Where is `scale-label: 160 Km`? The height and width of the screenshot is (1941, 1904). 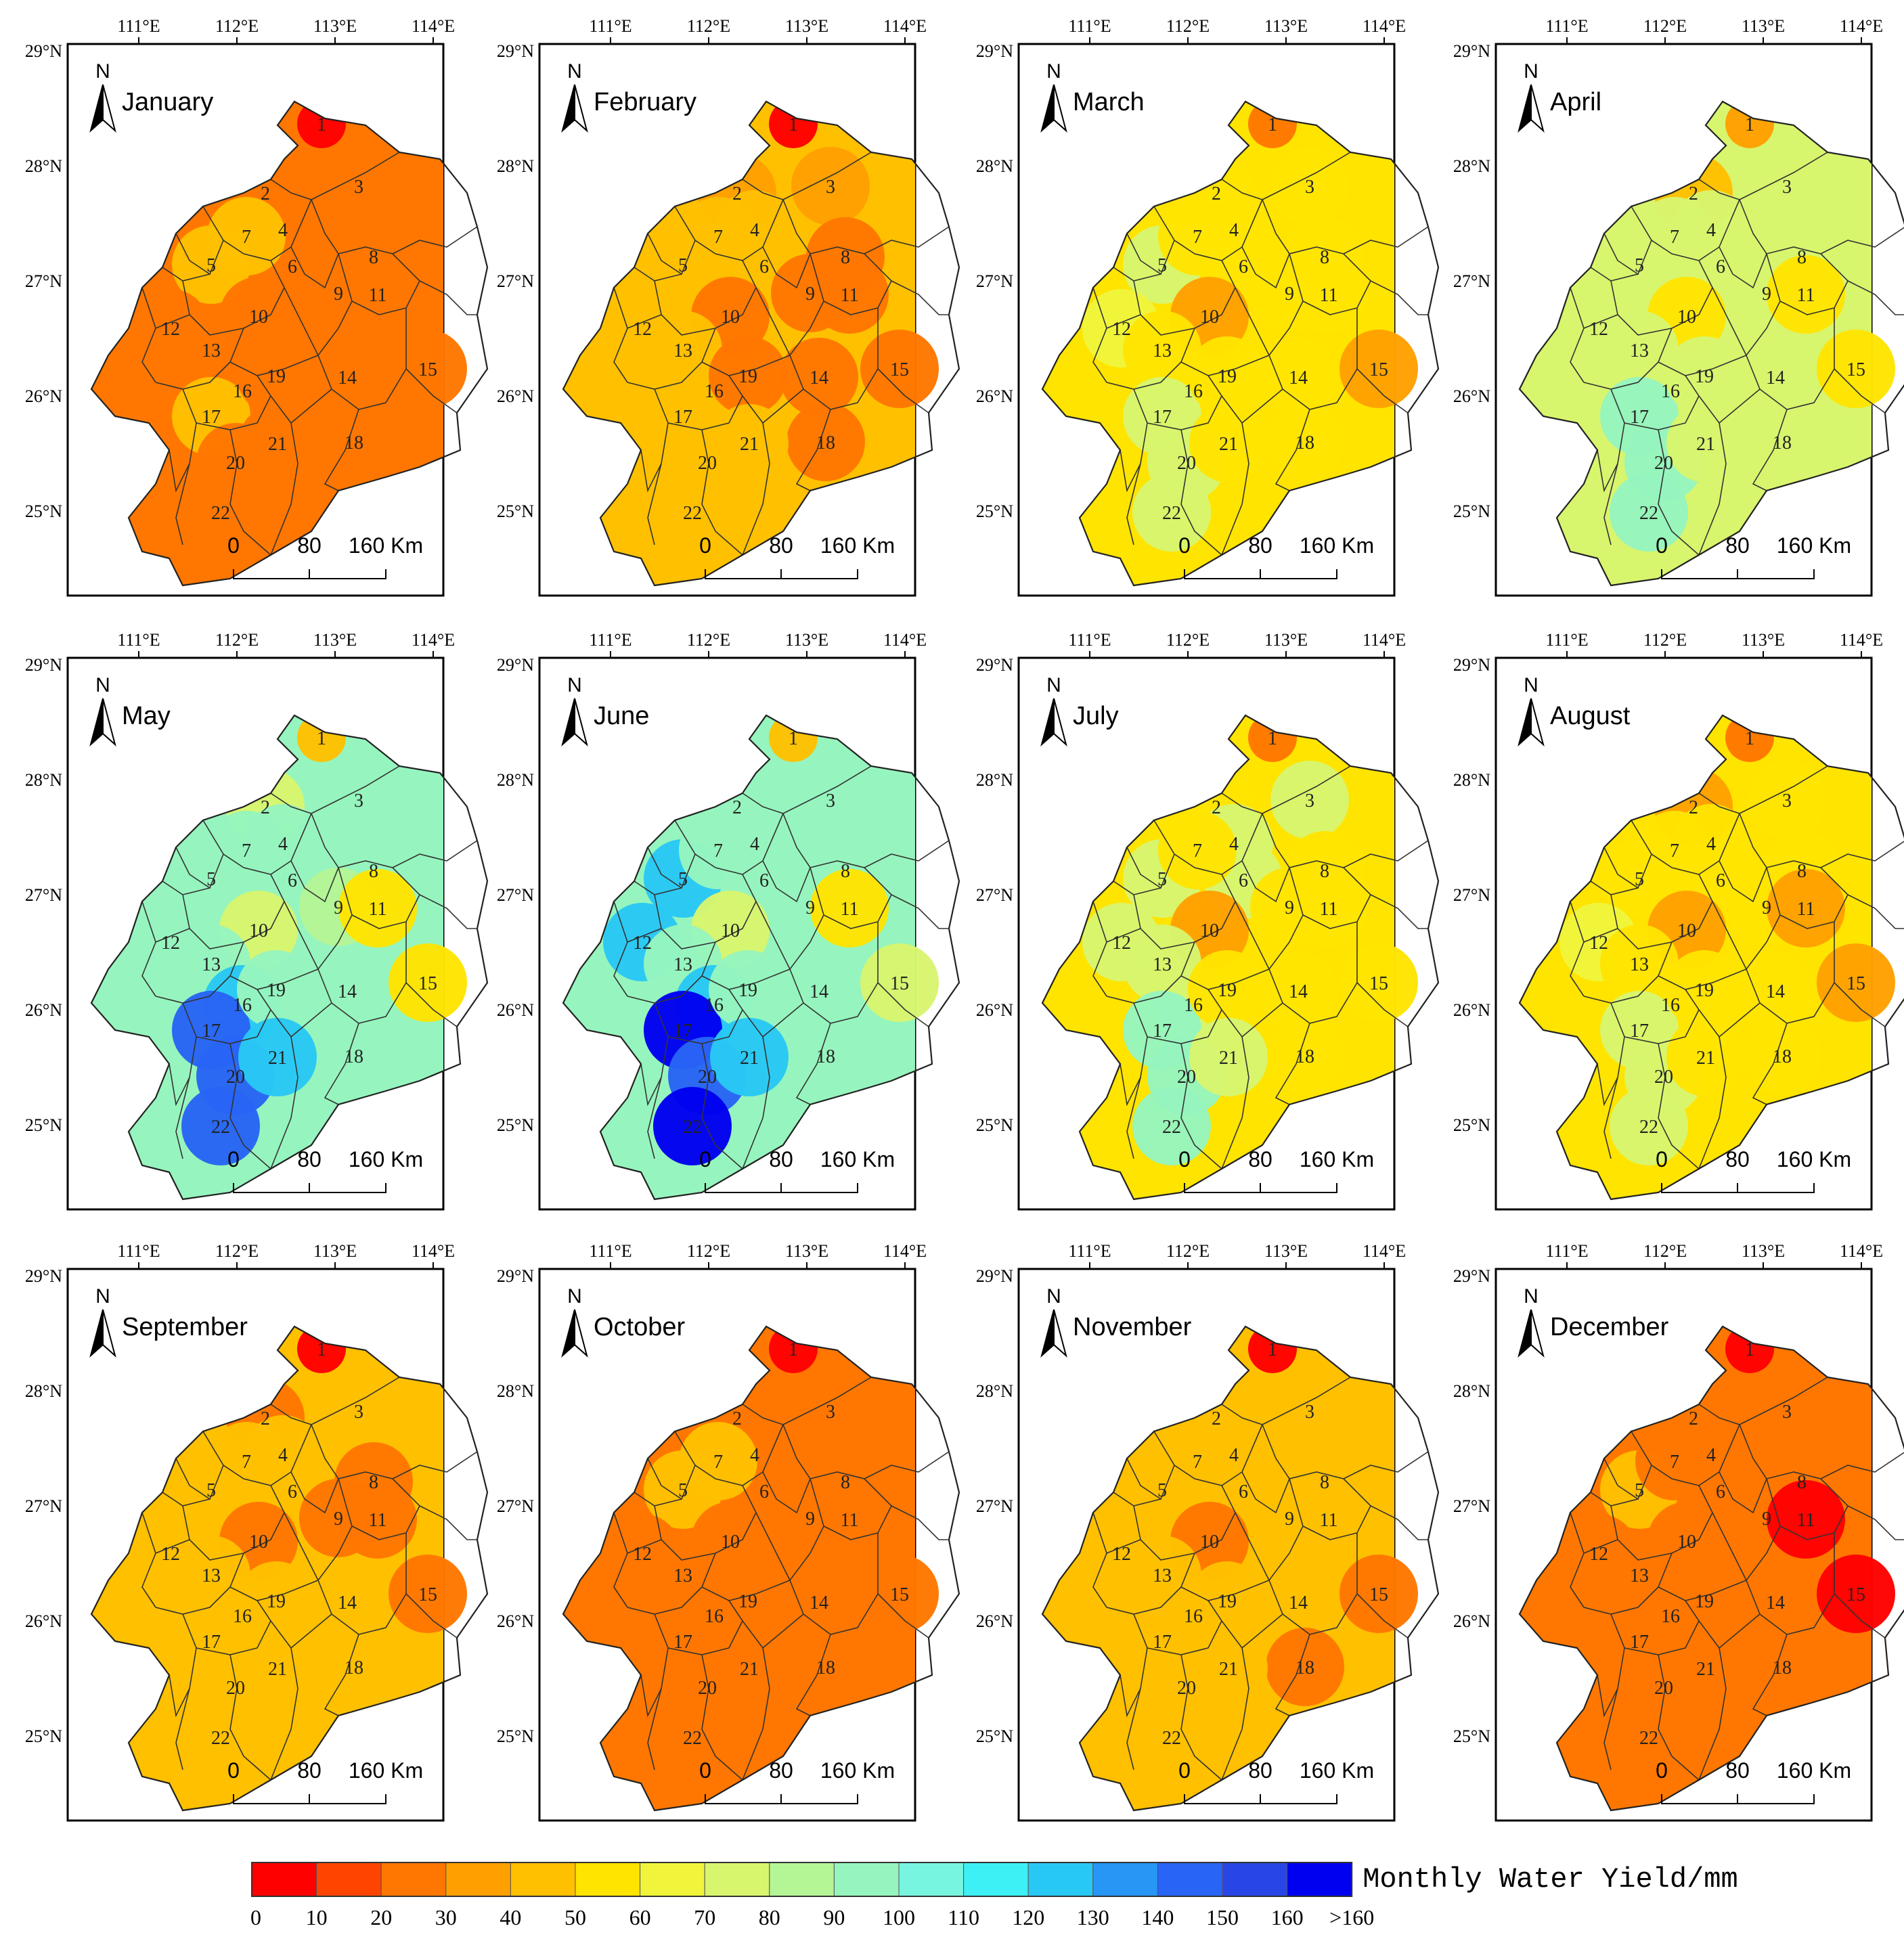 scale-label: 160 Km is located at coordinates (386, 1771).